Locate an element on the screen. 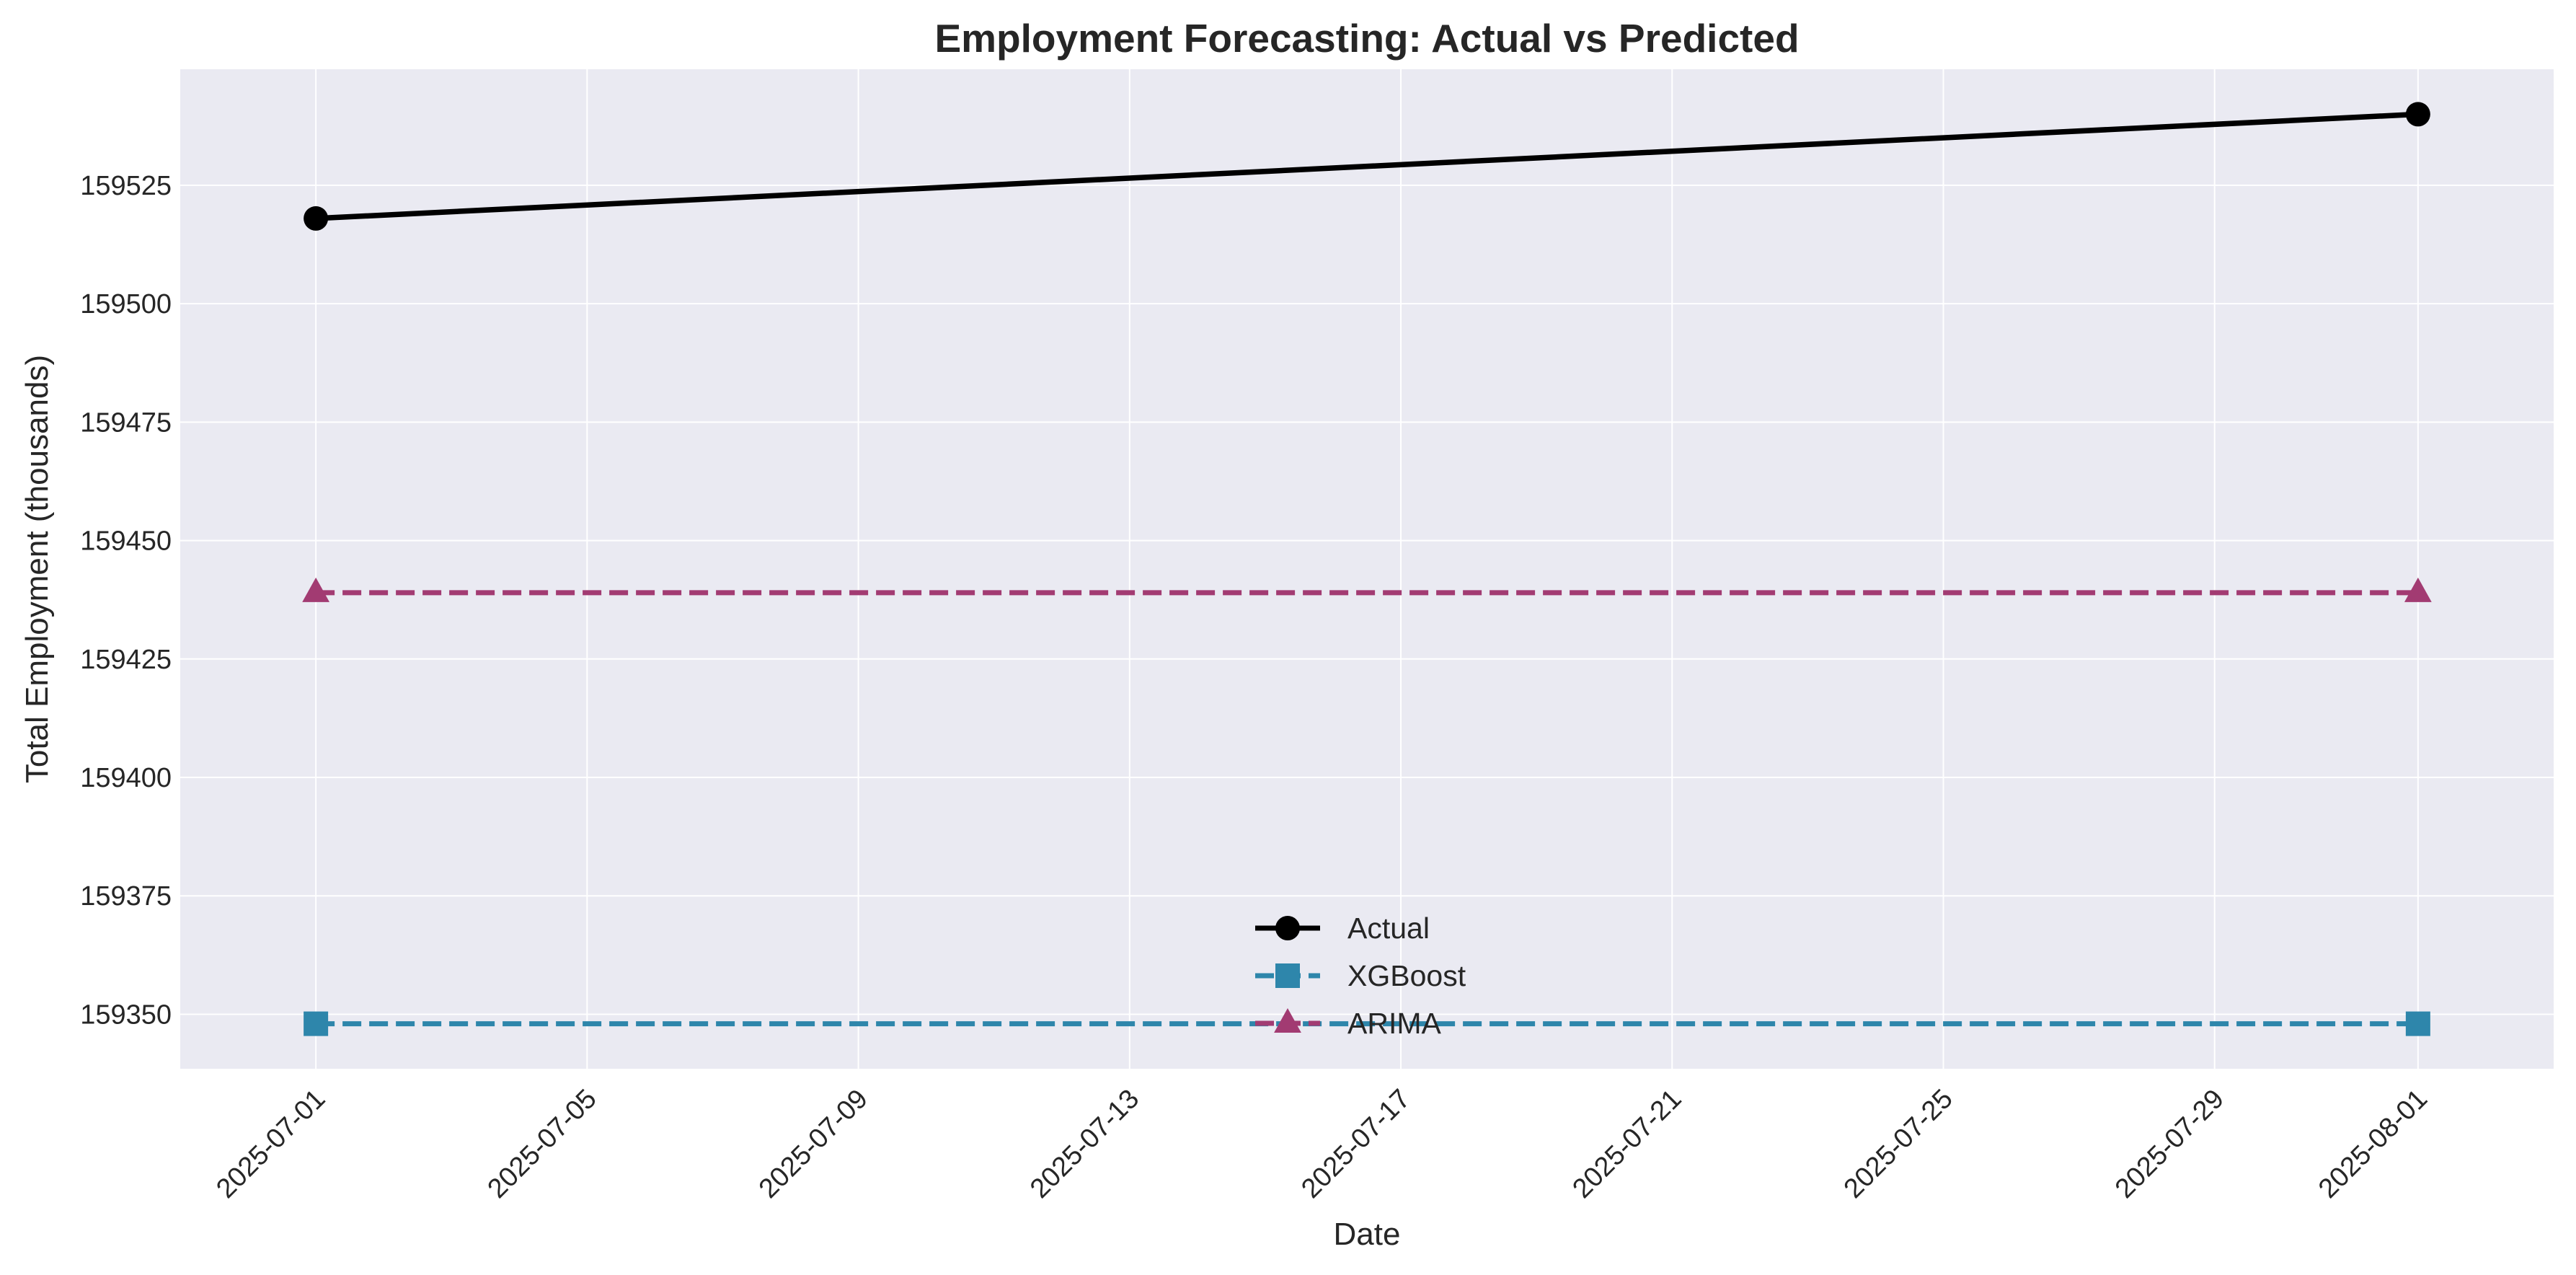  y-tick-label: 159375 is located at coordinates (126, 897).